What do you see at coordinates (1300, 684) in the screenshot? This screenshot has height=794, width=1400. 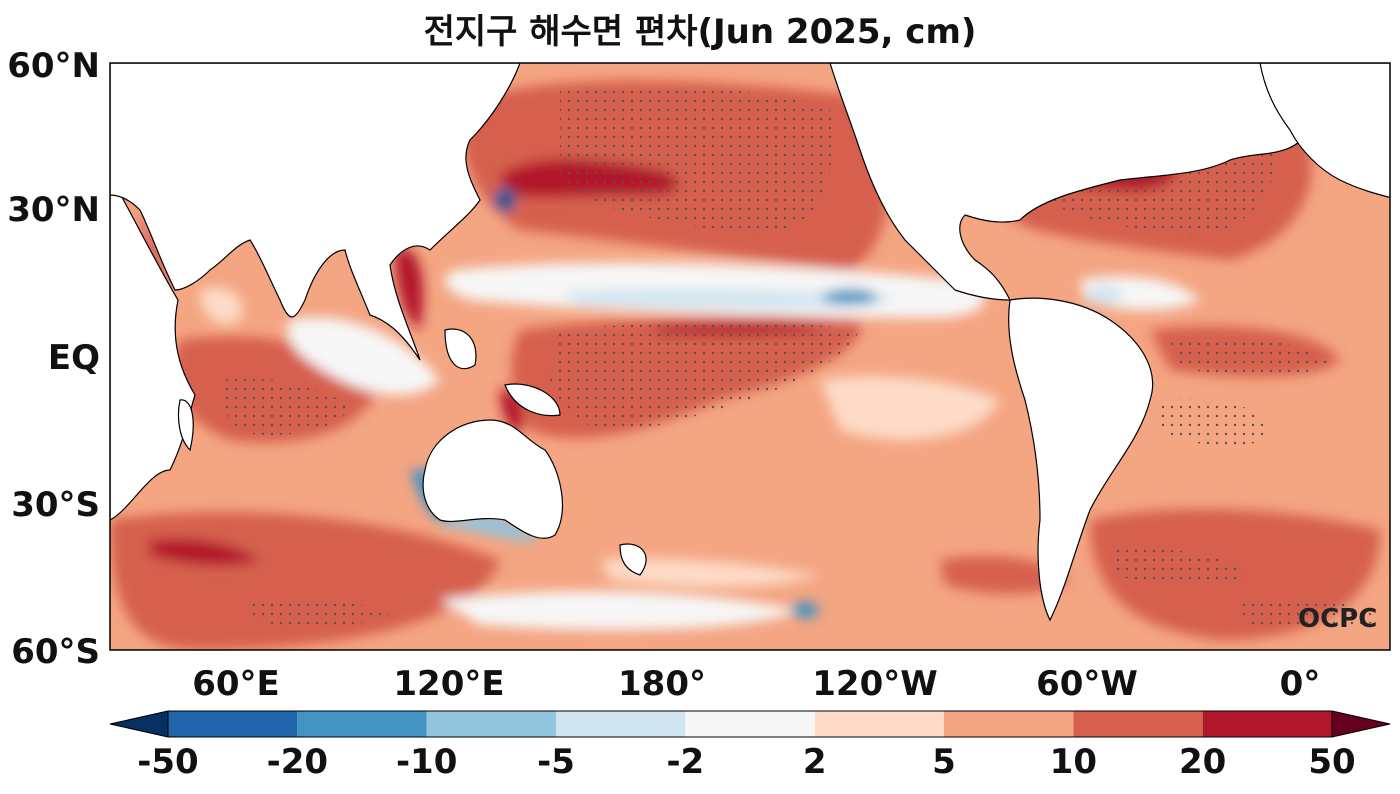 I see `lon-label-0: 0°` at bounding box center [1300, 684].